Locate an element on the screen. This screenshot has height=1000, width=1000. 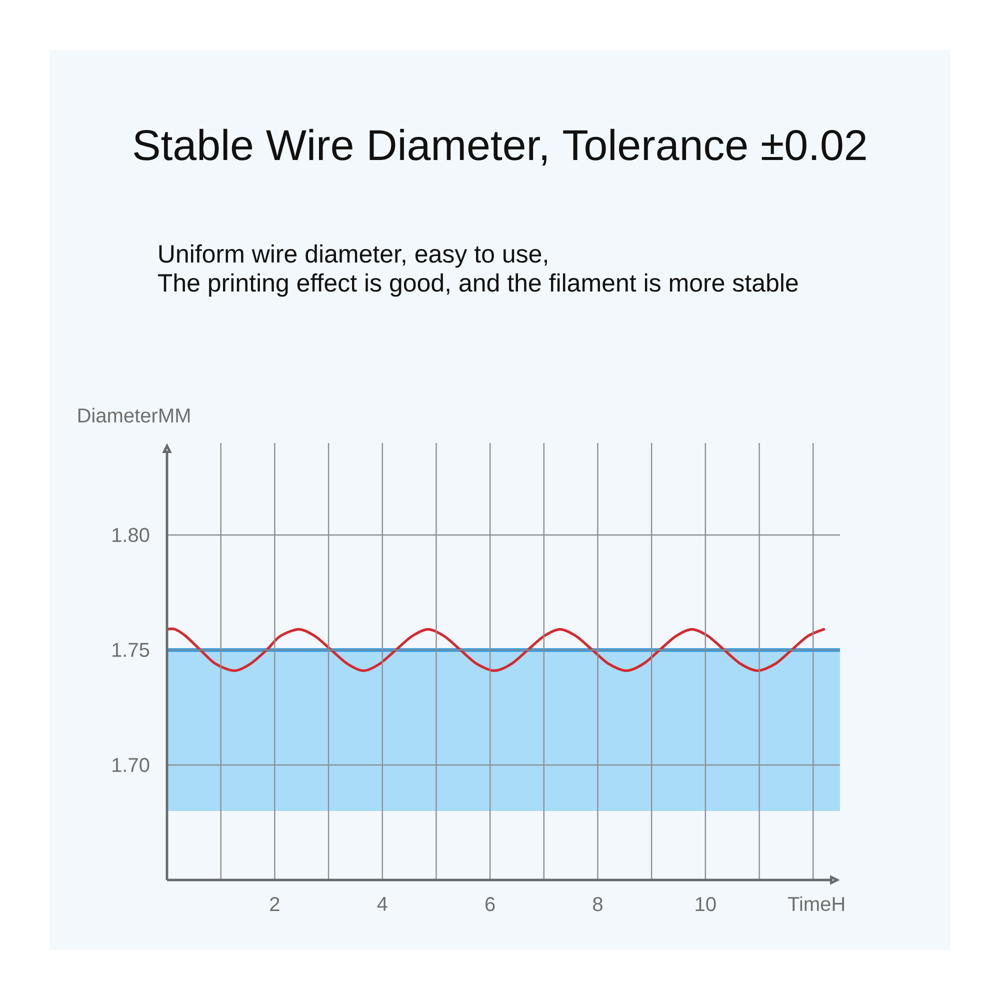
text: The printing effect is good, and the filament is more stable is located at coordinates (478, 285).